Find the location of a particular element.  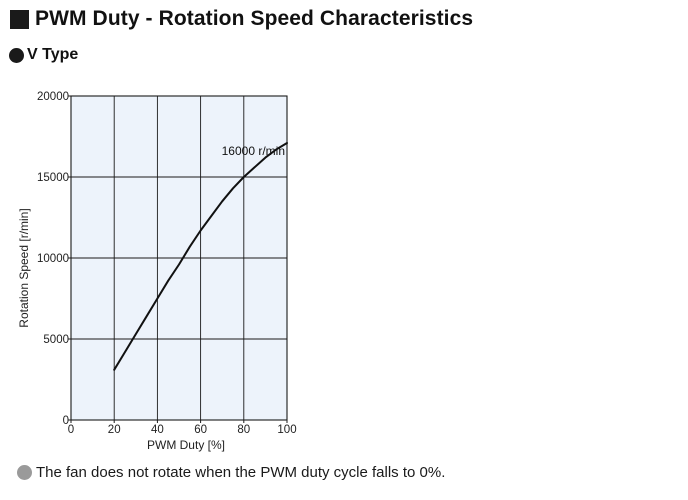

annotation-label: 16000 r/min is located at coordinates (253, 151).